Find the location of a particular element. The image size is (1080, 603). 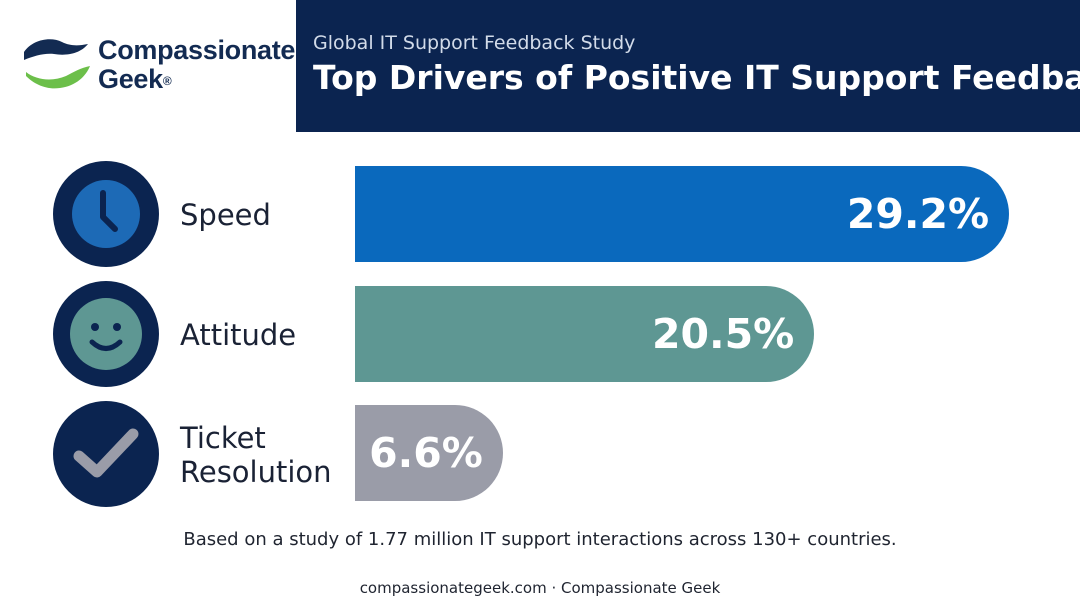

chart-subtitle: Global IT Support Feedback Study is located at coordinates (474, 43).